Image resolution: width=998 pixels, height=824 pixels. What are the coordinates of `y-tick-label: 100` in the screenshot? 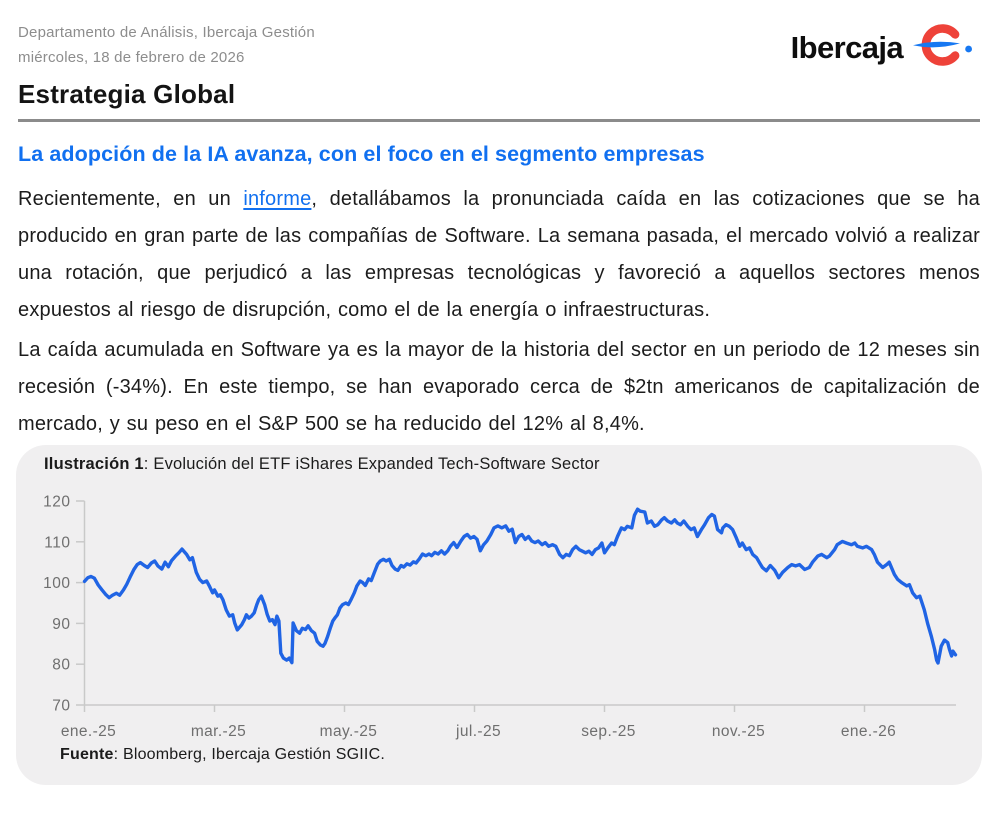 It's located at (56, 583).